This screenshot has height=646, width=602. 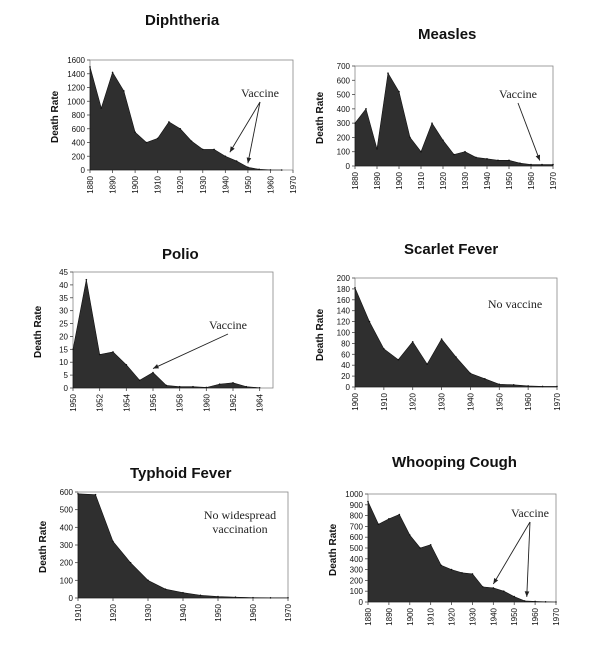 I want to click on y-tick-label: 1200, so click(x=76, y=88).